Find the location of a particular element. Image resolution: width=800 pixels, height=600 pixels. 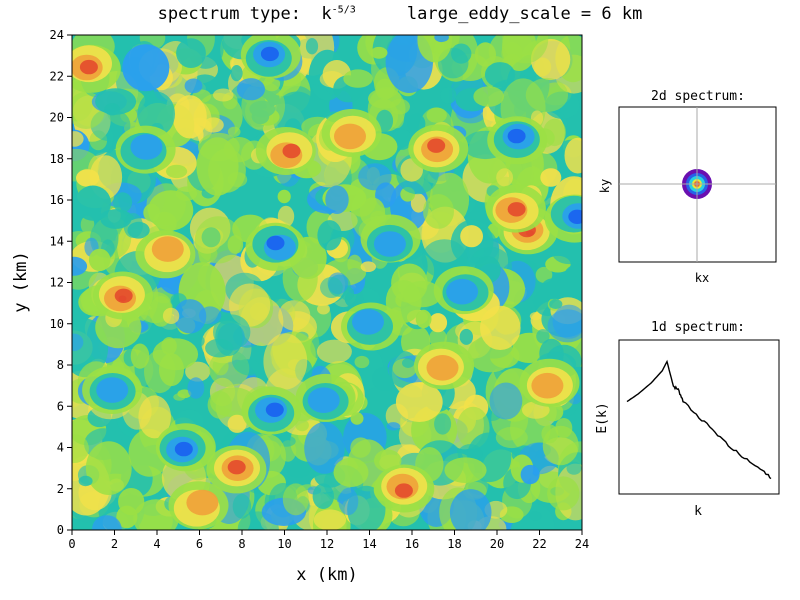

spectrum-1d-line is located at coordinates (699, 419).